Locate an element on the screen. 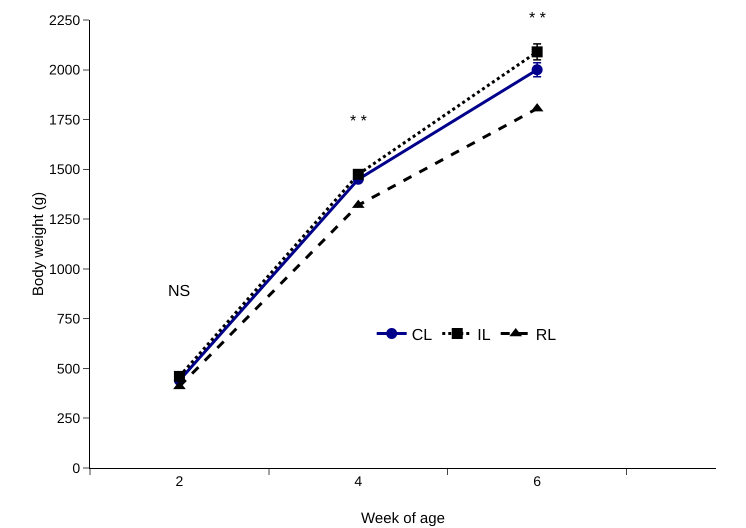 Image resolution: width=746 pixels, height=528 pixels. y-tick-label: 2250 is located at coordinates (64, 20).